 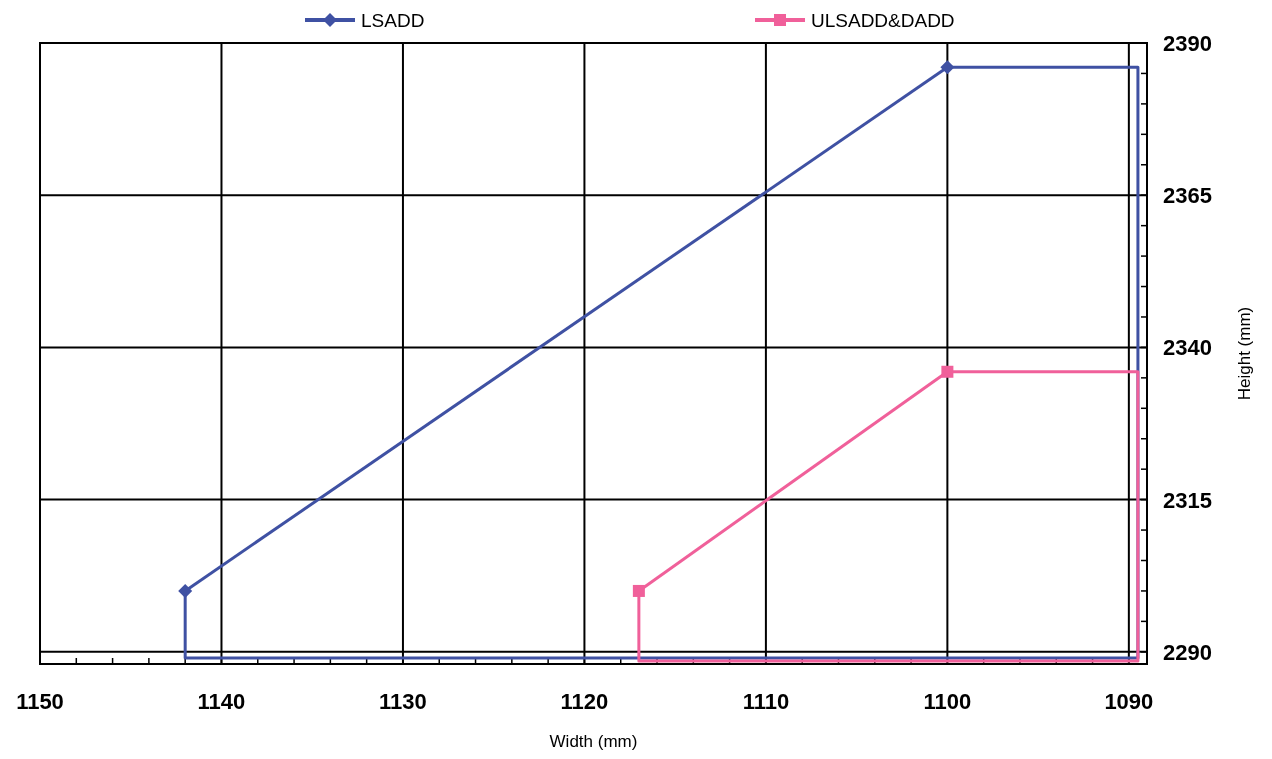 What do you see at coordinates (1187, 500) in the screenshot?
I see `y-tick-label: 2315` at bounding box center [1187, 500].